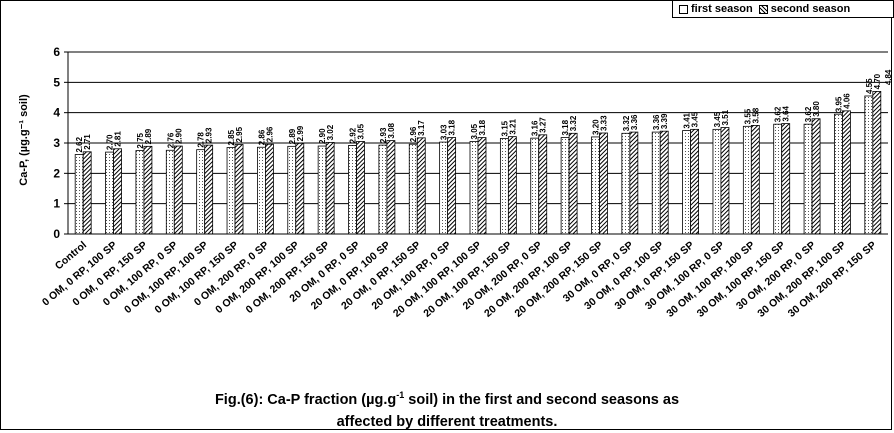 This screenshot has width=894, height=433. What do you see at coordinates (300, 133) in the screenshot?
I see `data-label: 2.99` at bounding box center [300, 133].